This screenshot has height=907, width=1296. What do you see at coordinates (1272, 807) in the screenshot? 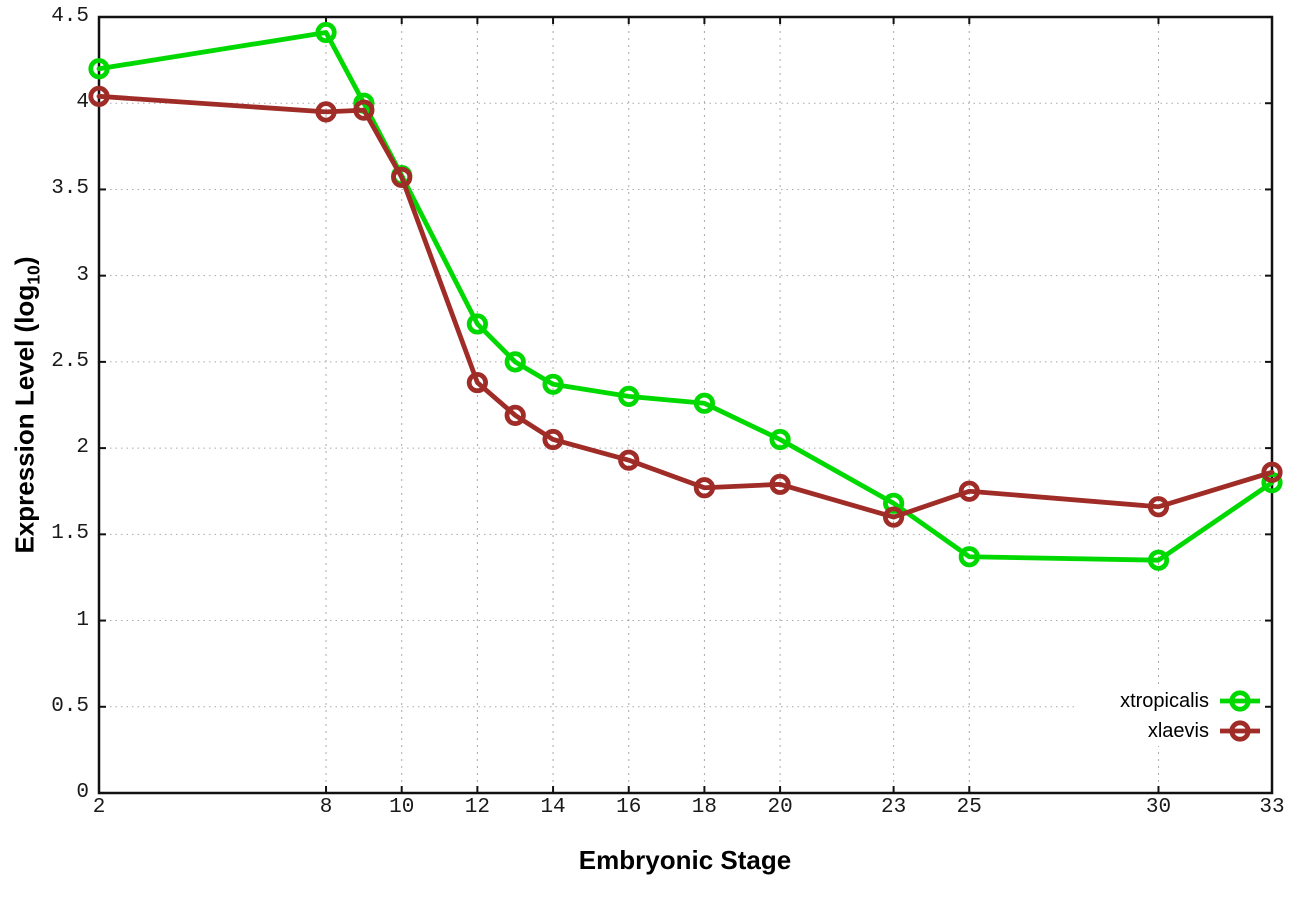
I see `x-tick-label-33: 33` at bounding box center [1272, 807].